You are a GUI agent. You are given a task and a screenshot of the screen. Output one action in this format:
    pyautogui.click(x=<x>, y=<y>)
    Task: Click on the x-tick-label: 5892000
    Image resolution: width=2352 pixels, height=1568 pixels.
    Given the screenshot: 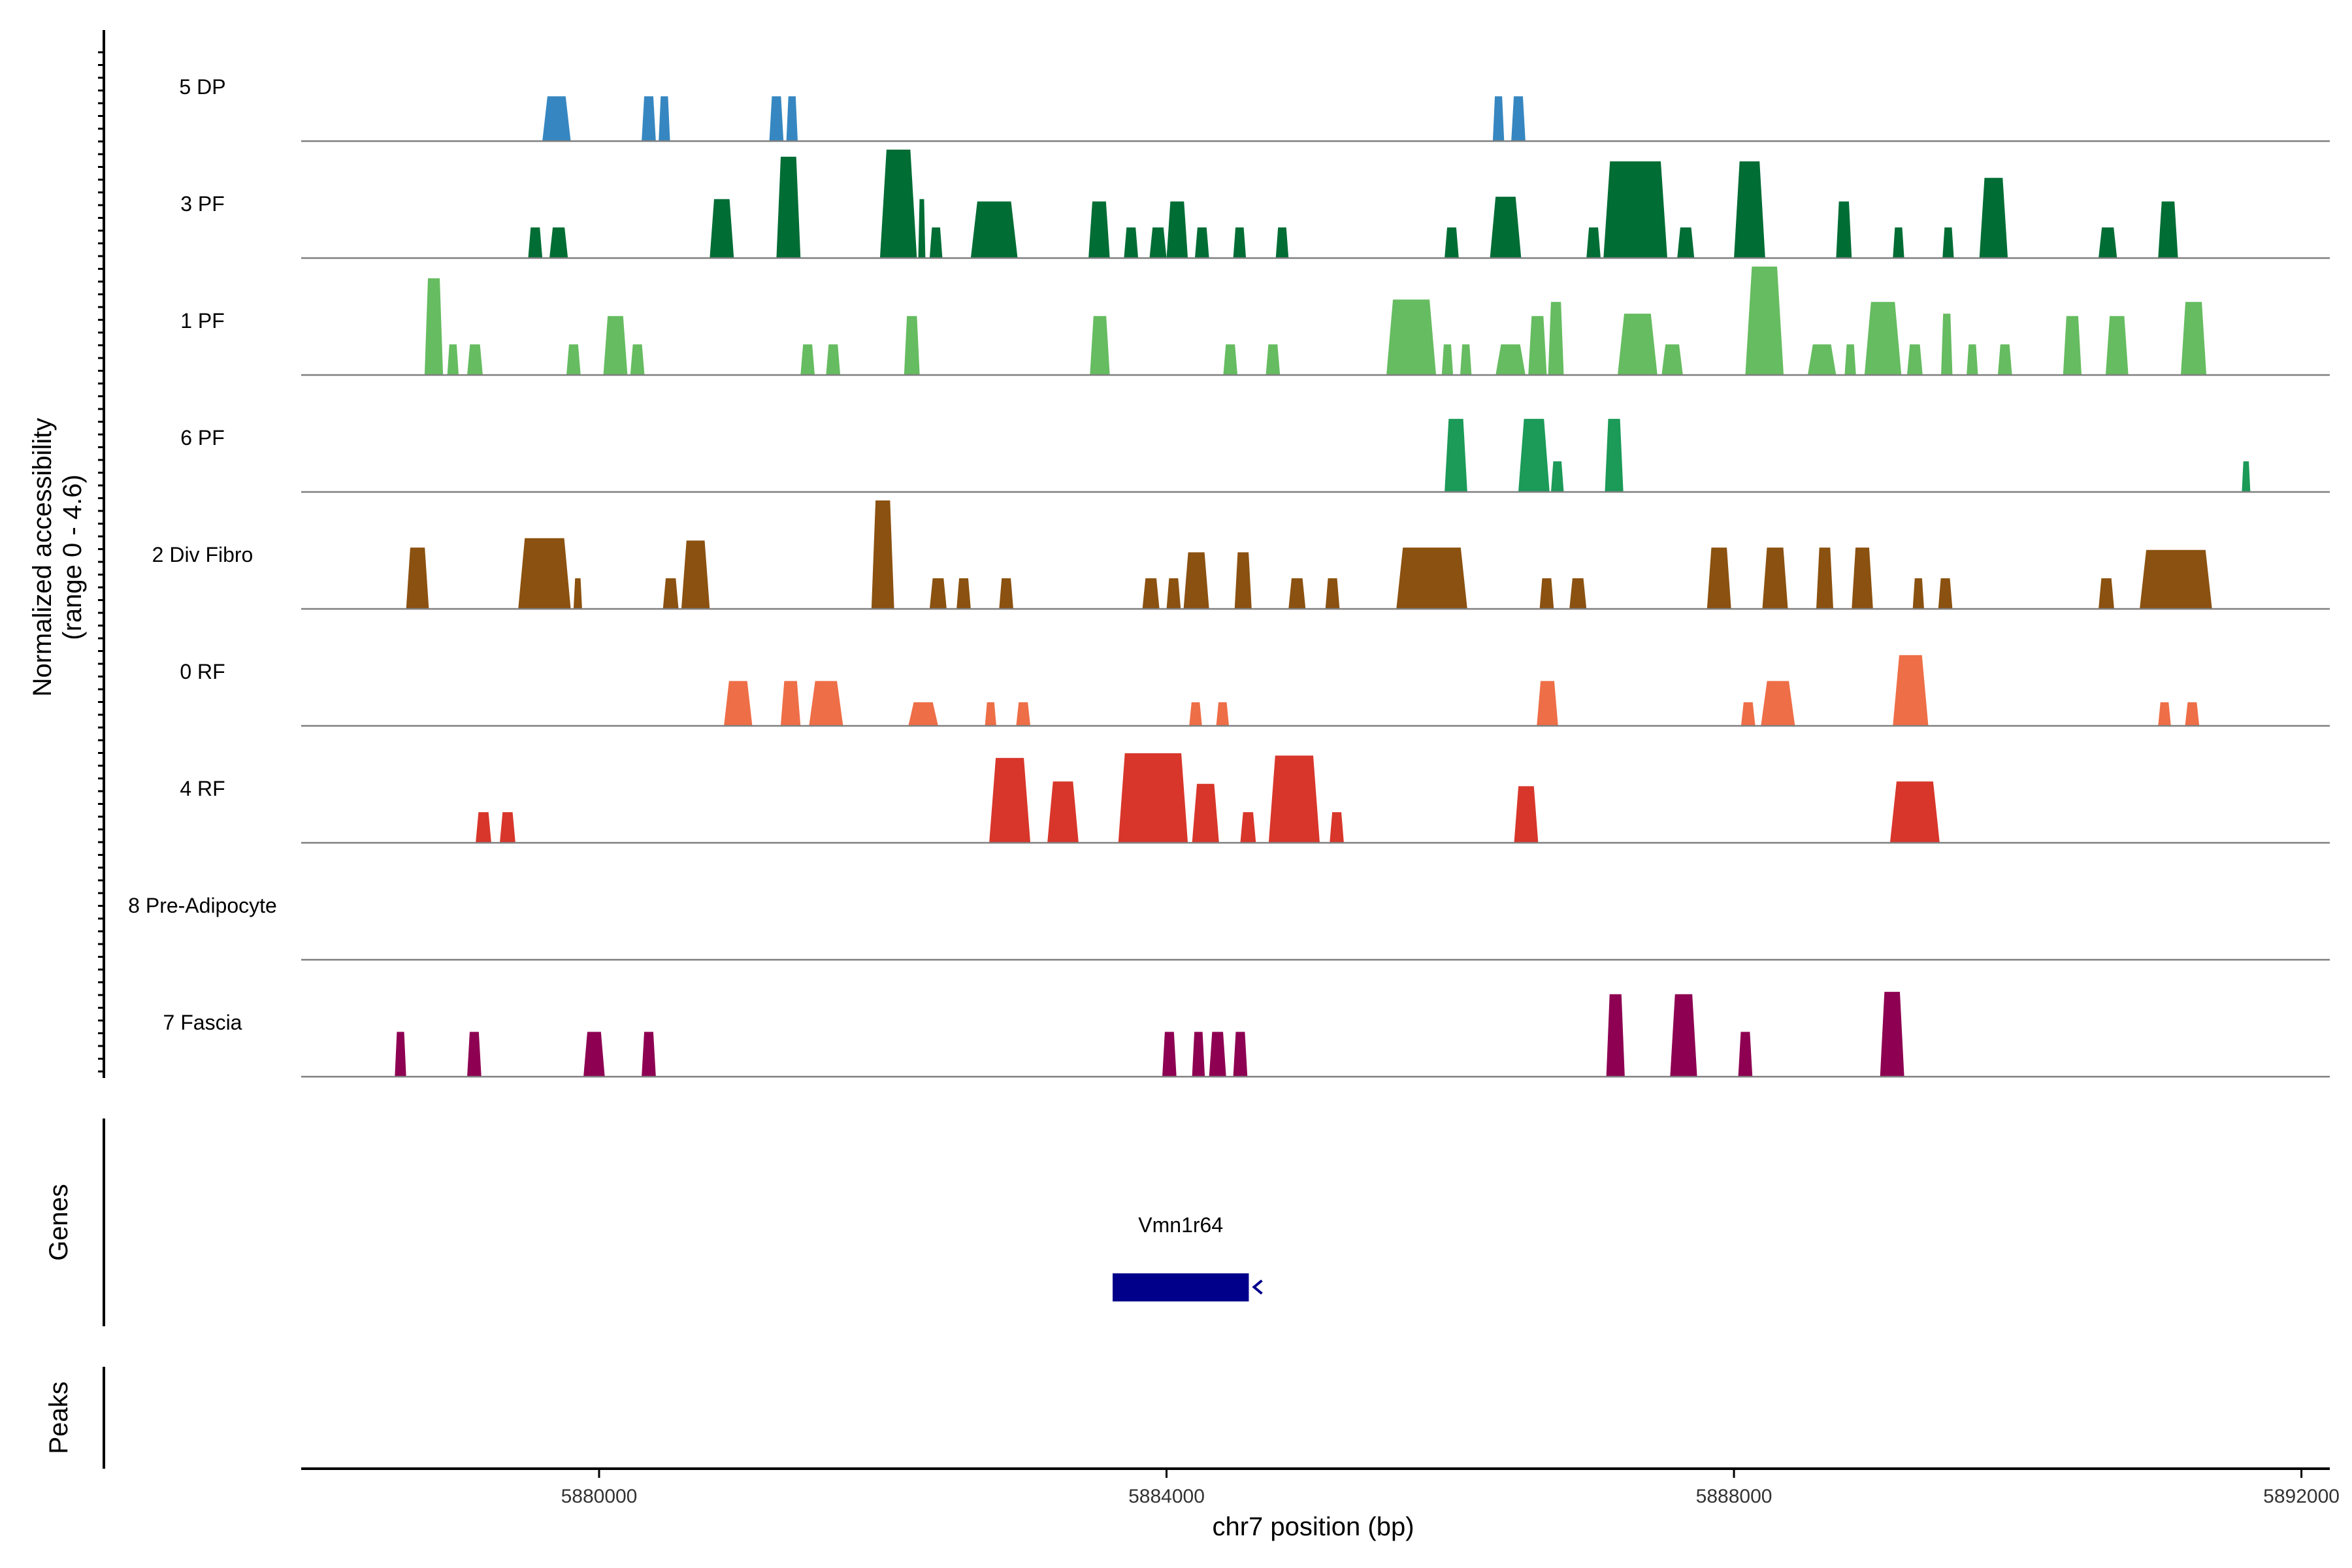 What is the action you would take?
    pyautogui.click(x=2301, y=1496)
    